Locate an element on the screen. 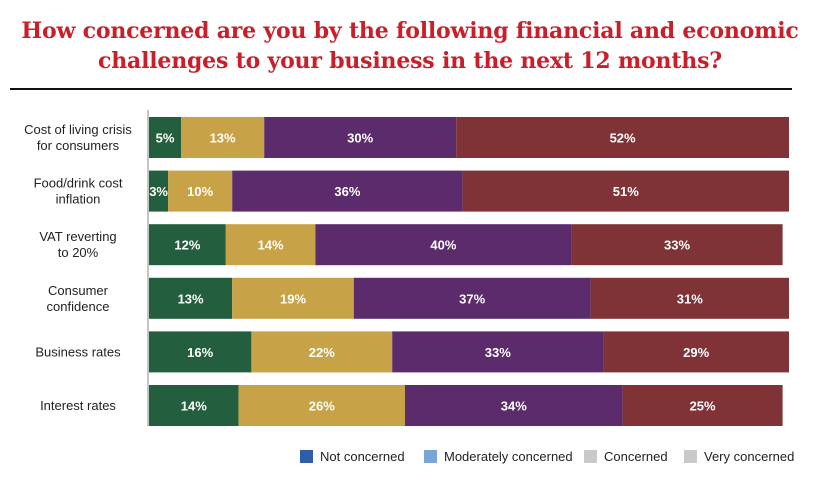 The image size is (820, 482). bar-segment-business-rates-s1 is located at coordinates (200, 352).